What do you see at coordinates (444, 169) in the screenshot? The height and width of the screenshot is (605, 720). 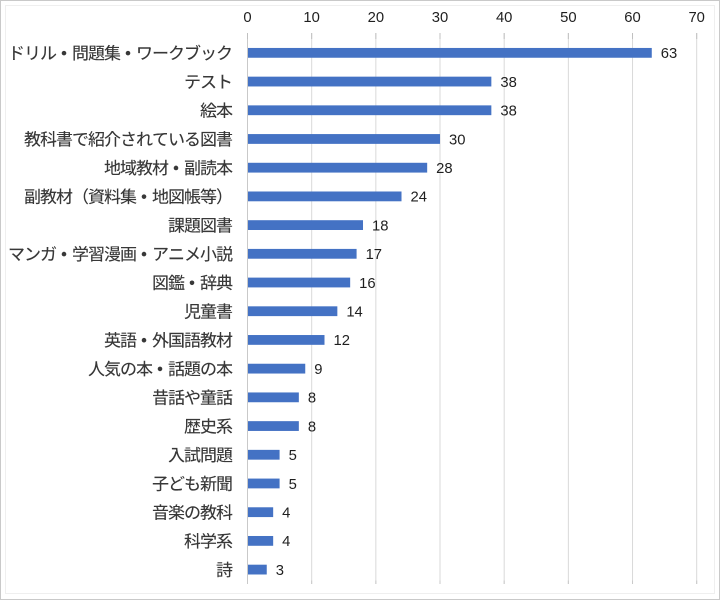 I see `svg-text: 28` at bounding box center [444, 169].